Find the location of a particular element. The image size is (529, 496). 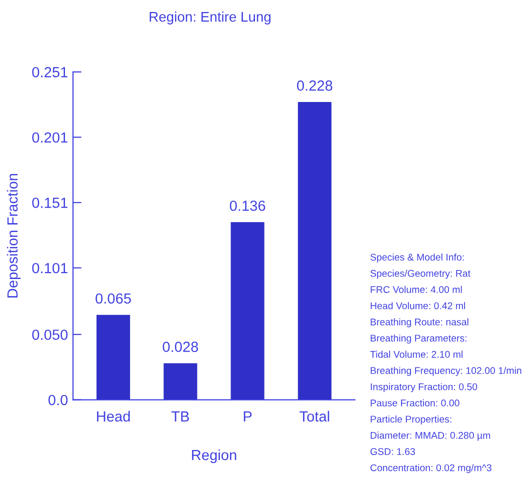

text: Breathing Frequency: 102.00 1/min is located at coordinates (446, 371).